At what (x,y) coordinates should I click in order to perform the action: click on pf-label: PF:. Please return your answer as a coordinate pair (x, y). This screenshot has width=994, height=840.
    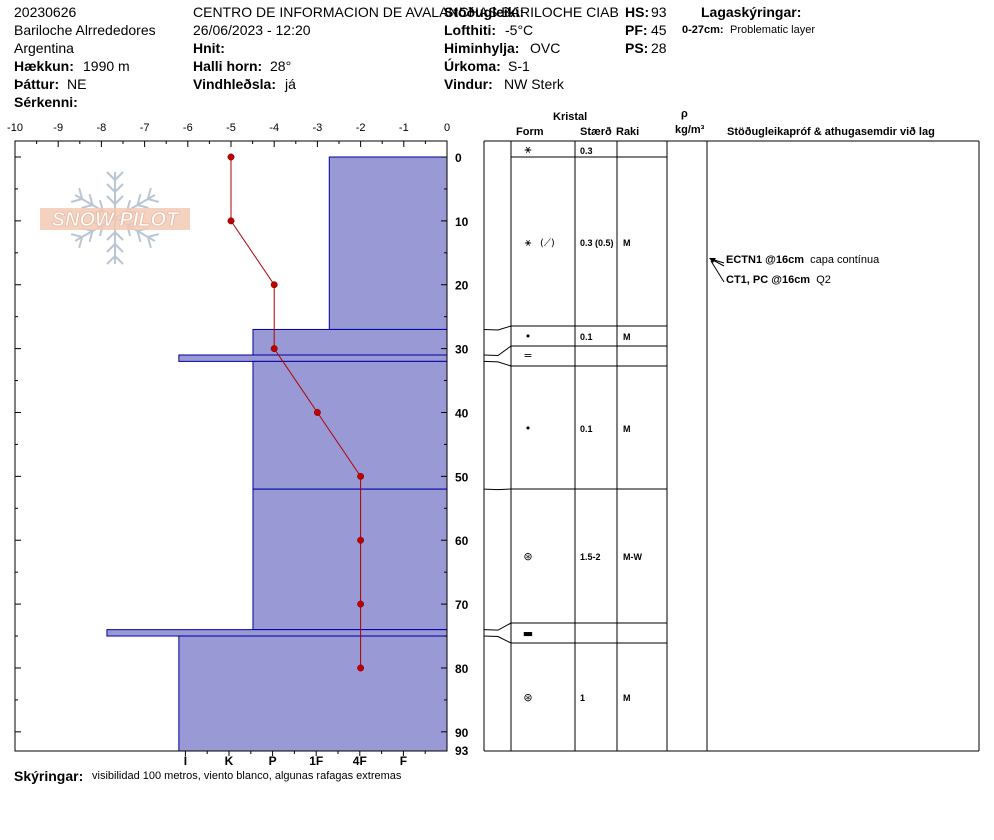
    Looking at the image, I should click on (636, 30).